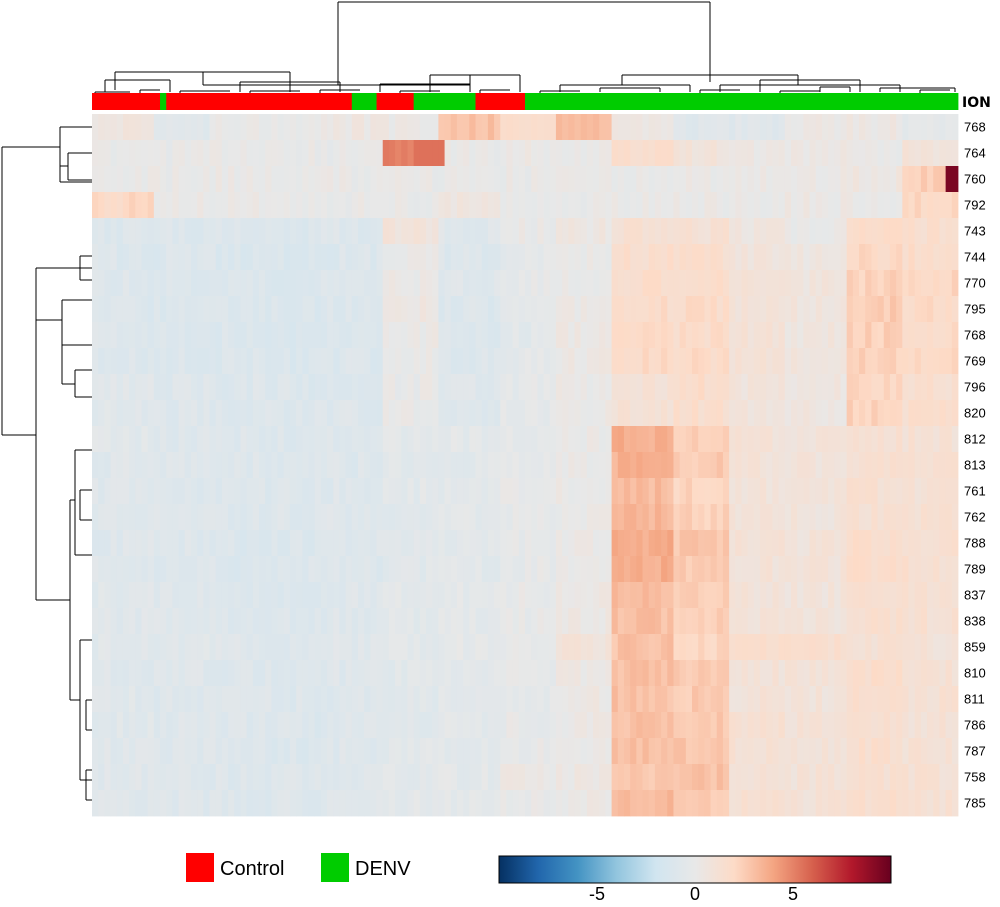 The height and width of the screenshot is (907, 1000). I want to click on row-label: 743, so click(975, 231).